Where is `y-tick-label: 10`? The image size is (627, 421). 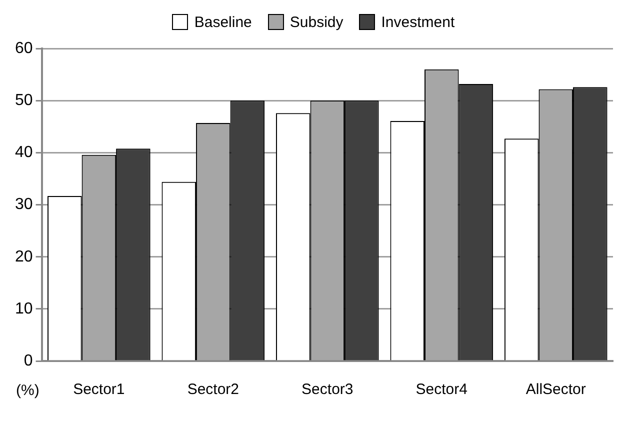 y-tick-label: 10 is located at coordinates (24, 309).